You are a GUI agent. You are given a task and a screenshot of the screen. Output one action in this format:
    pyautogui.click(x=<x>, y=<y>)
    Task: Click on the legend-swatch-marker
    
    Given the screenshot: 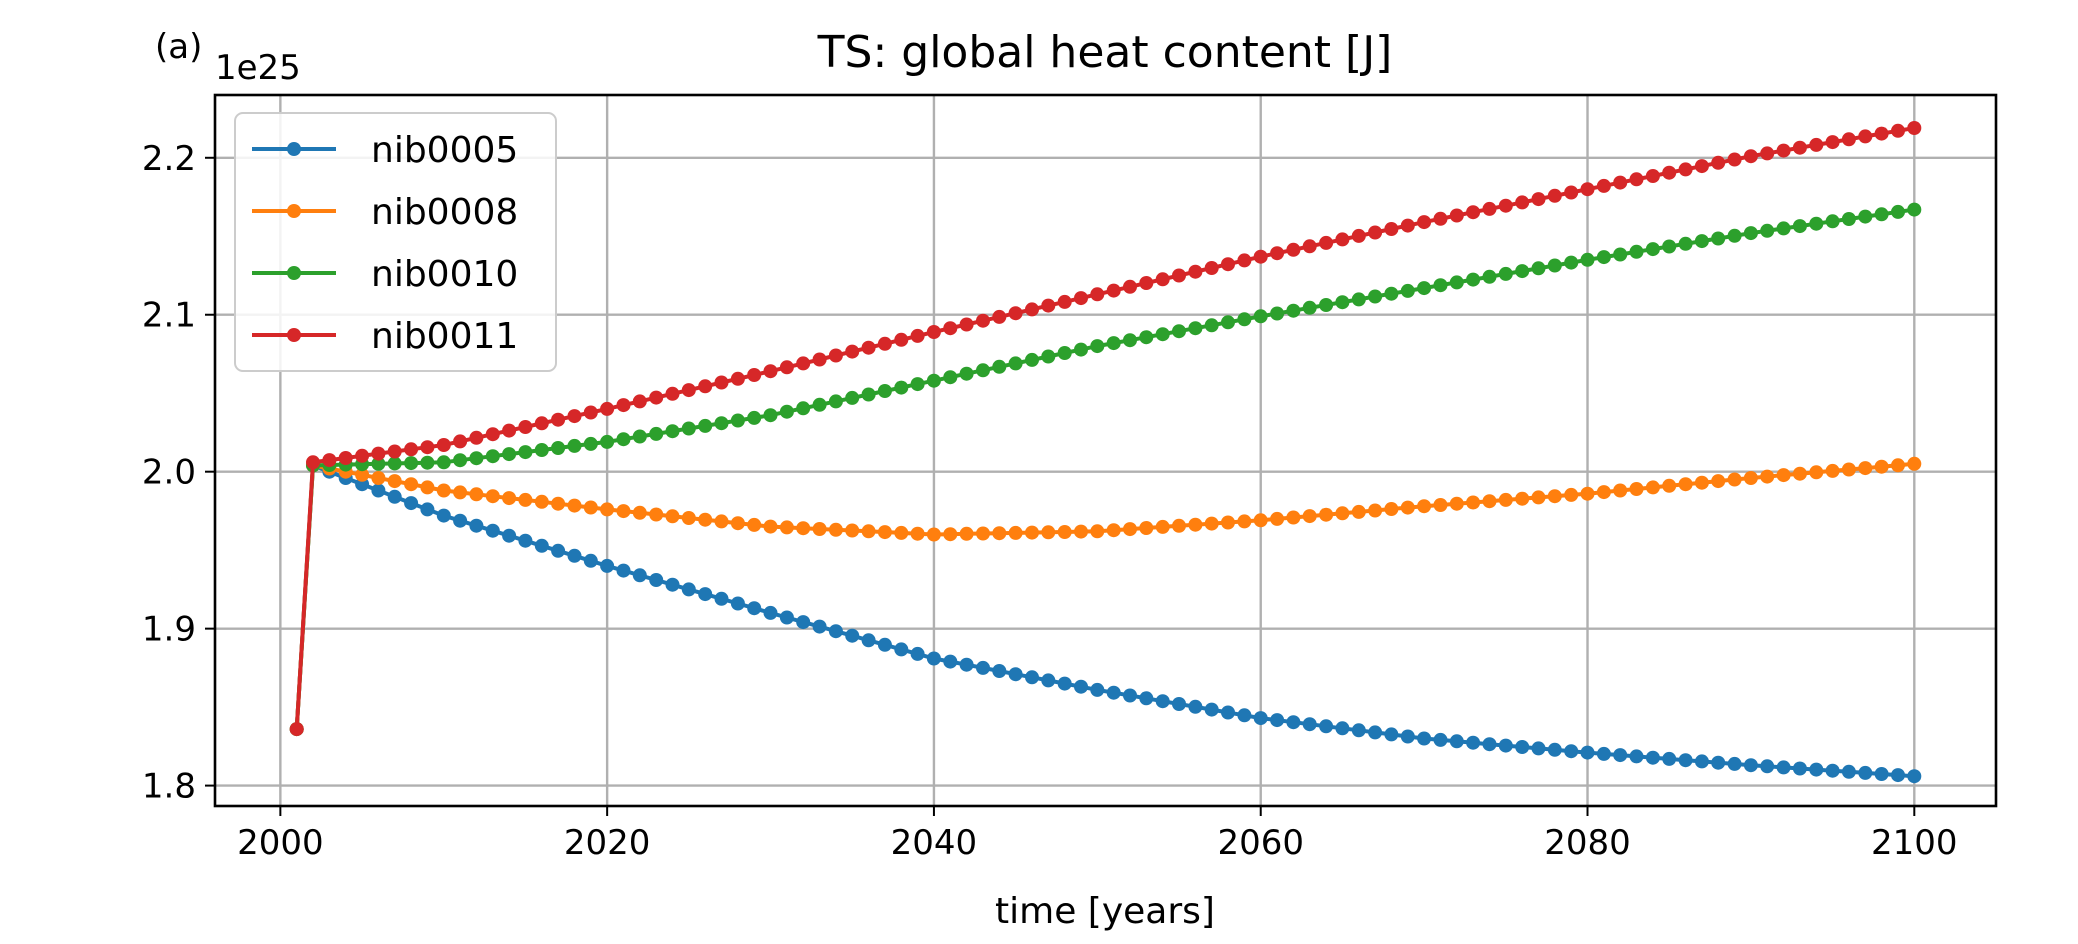 What is the action you would take?
    pyautogui.click(x=294, y=149)
    